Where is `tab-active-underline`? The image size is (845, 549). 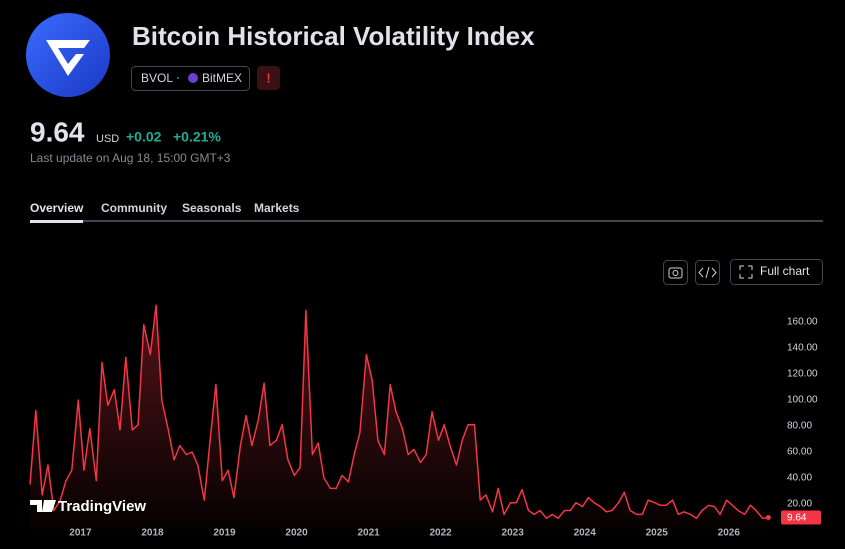 tab-active-underline is located at coordinates (56, 221).